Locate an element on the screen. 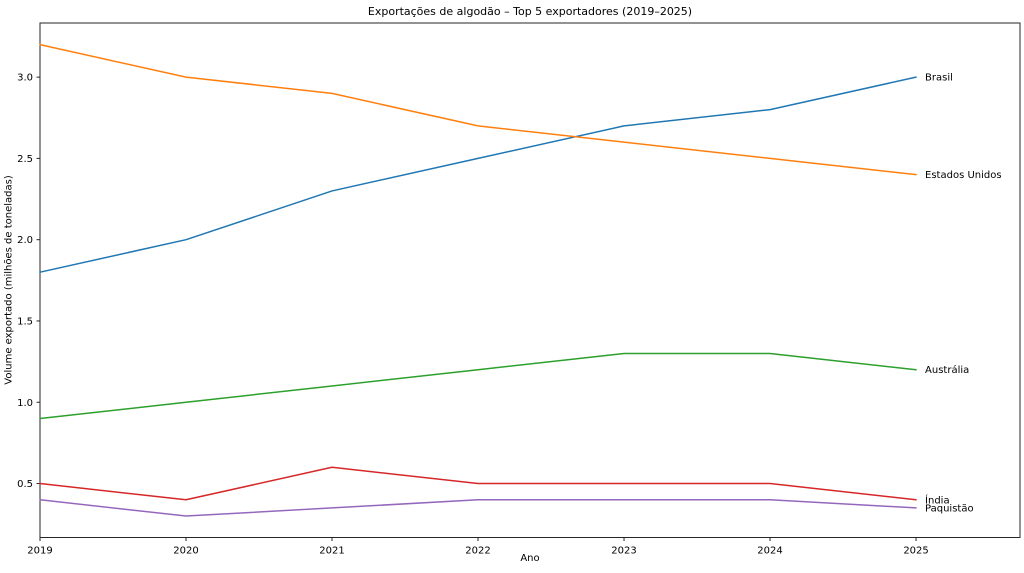  series-label-brasil: Brasil is located at coordinates (939, 78).